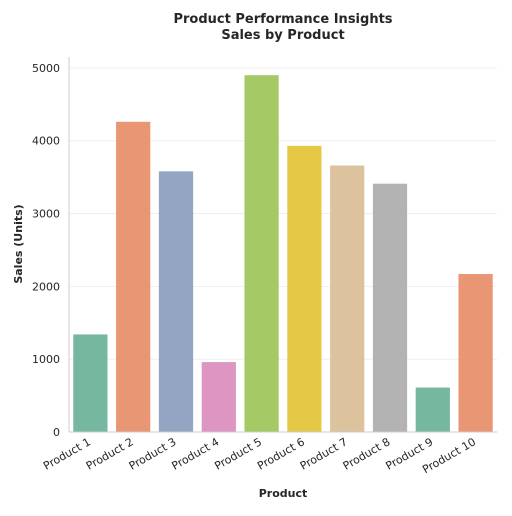 The image size is (512, 516). Describe the element at coordinates (46, 214) in the screenshot. I see `y-tick-label: 3000` at that location.